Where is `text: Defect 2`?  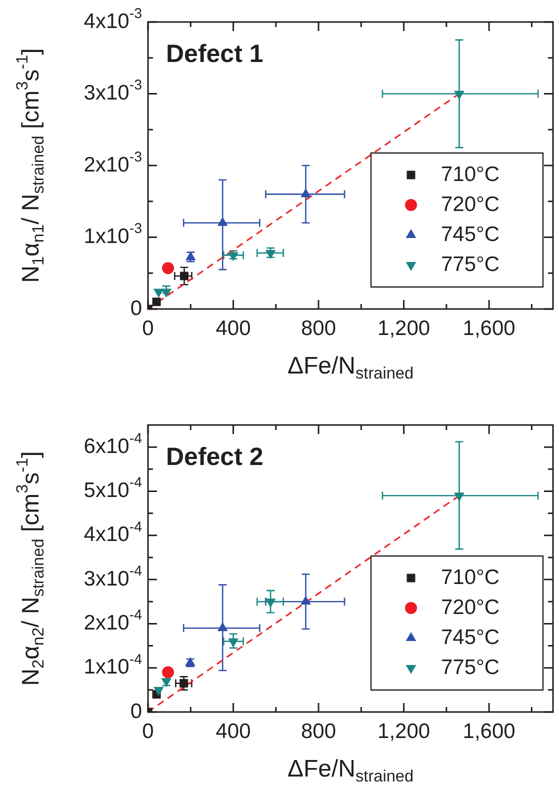 text: Defect 2 is located at coordinates (215, 456).